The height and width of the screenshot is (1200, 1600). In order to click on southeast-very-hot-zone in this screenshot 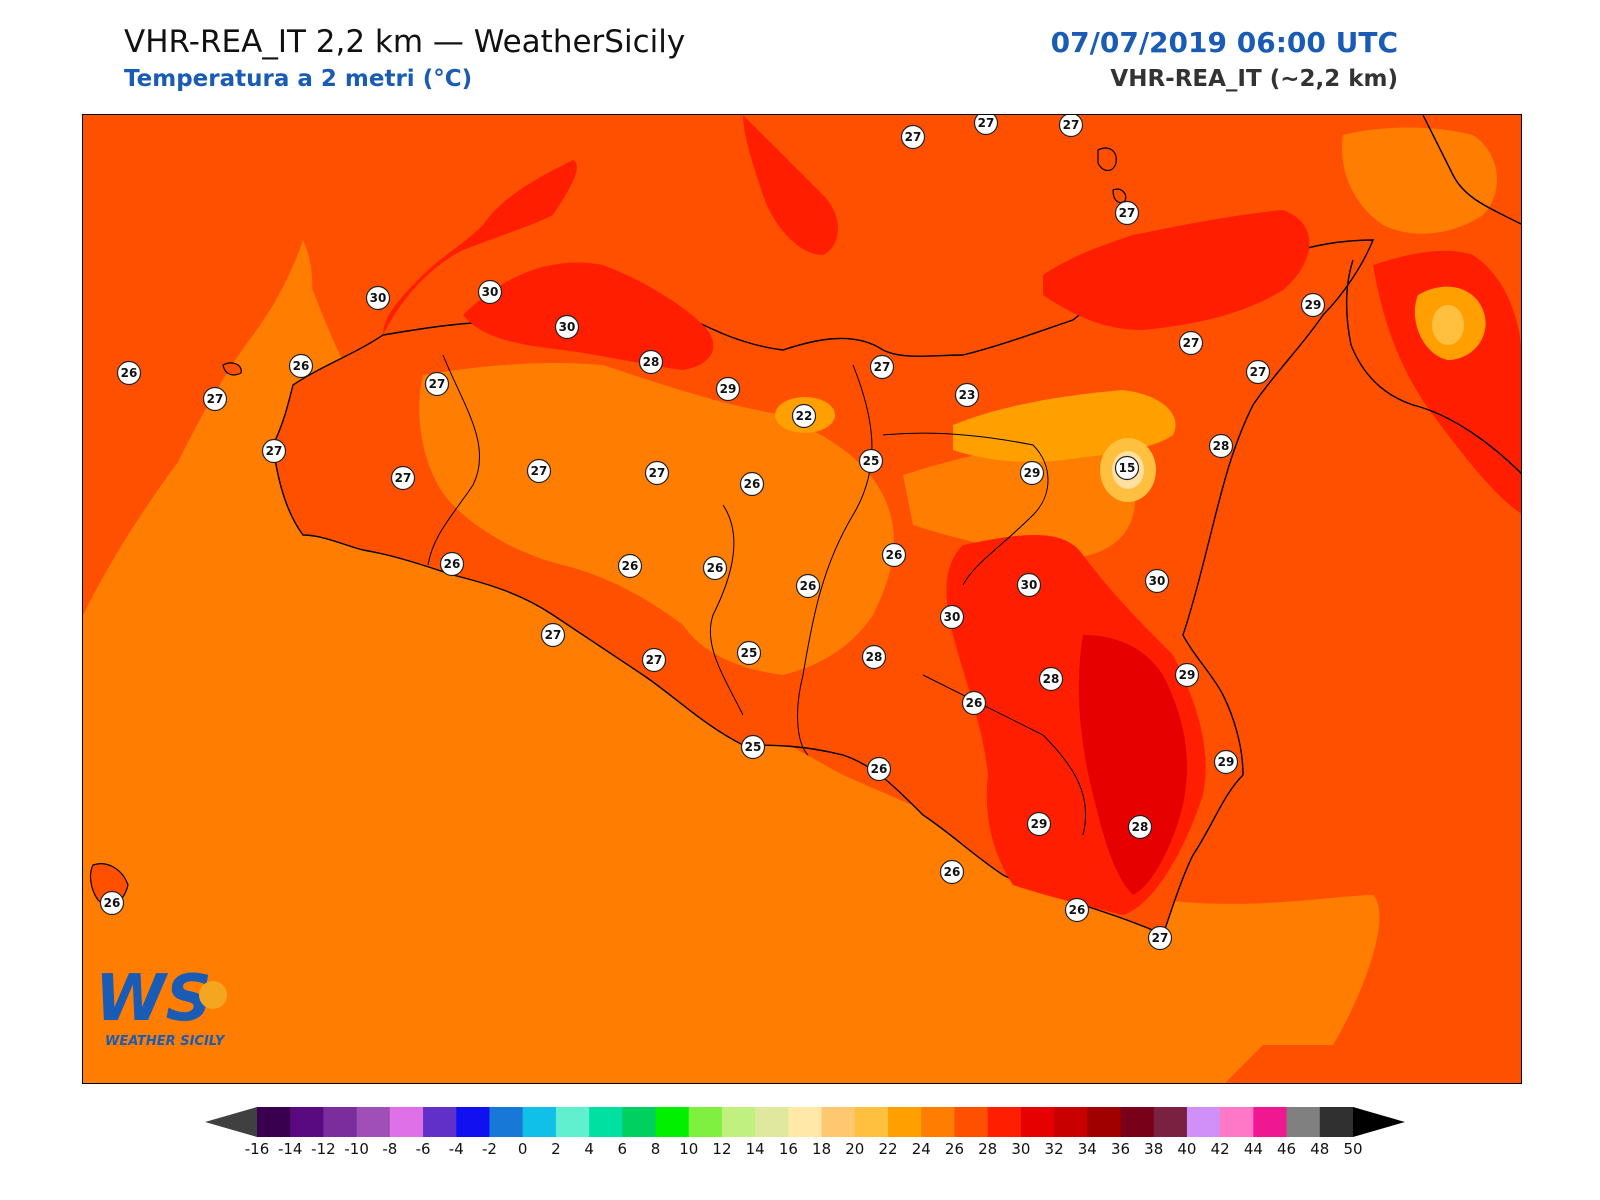, I will do `click(1132, 765)`.